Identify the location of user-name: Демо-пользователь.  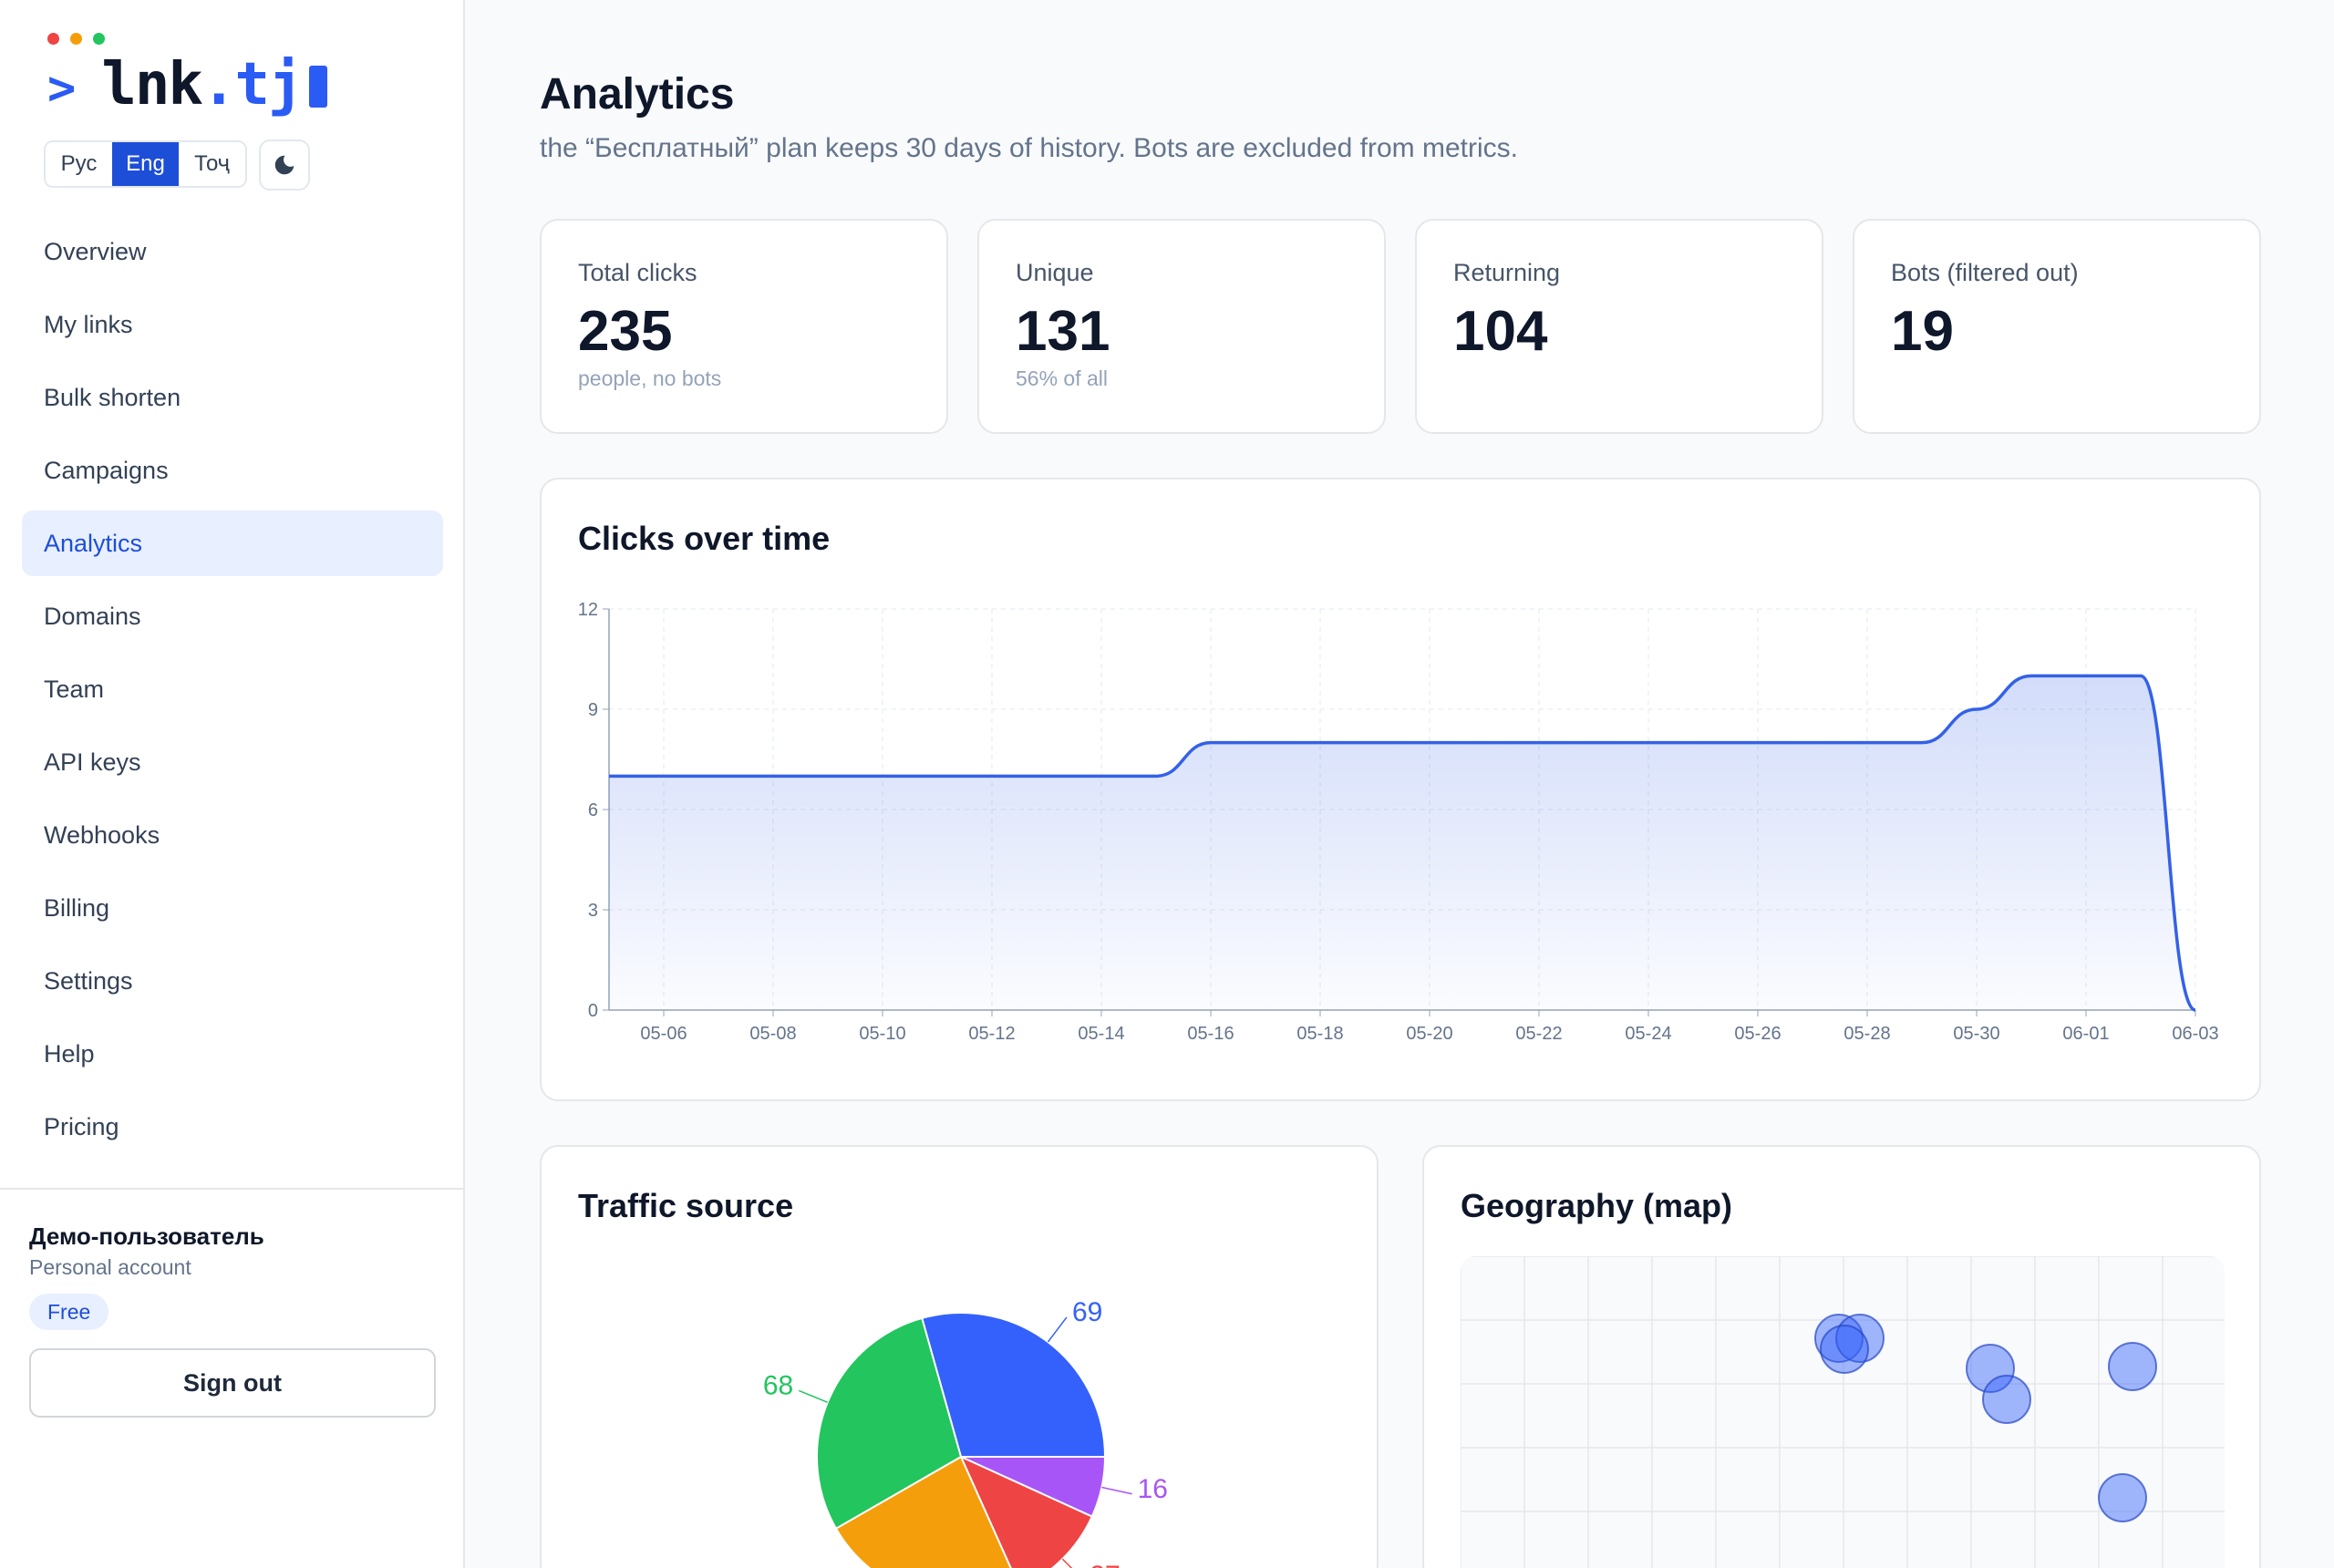
(146, 1236).